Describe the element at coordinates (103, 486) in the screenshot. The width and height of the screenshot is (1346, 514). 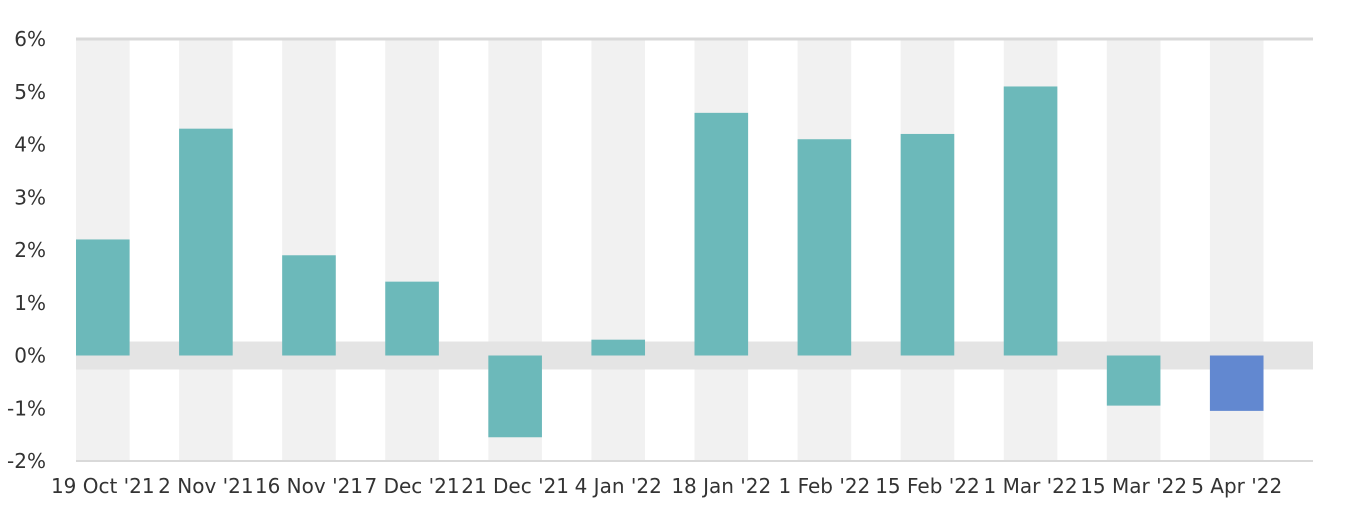
I see `x-tick-label: 19 Oct '21` at that location.